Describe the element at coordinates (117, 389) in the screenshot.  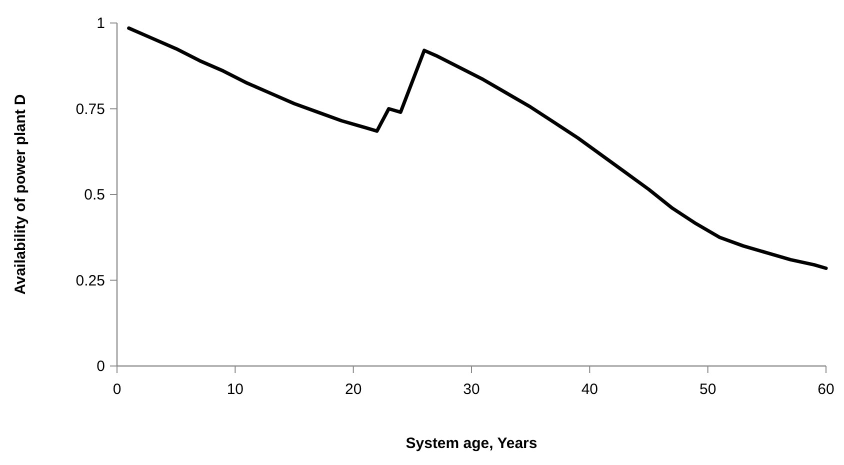
I see `x-tick-label: 0` at that location.